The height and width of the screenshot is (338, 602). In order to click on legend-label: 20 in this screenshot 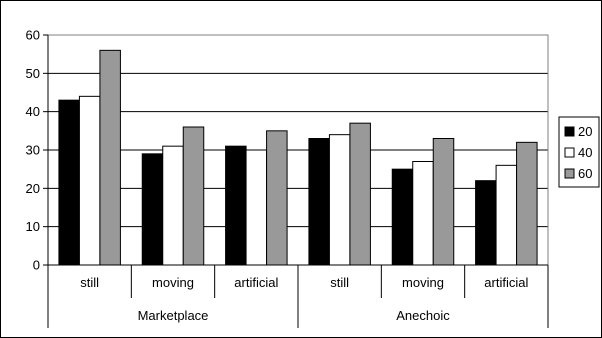, I will do `click(585, 131)`.